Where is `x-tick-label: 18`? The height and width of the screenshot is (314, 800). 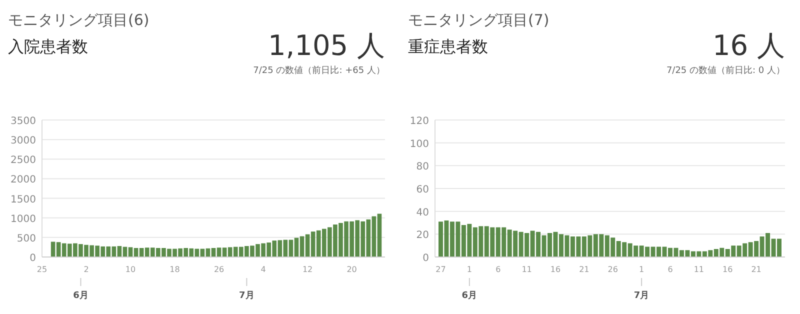 x-tick-label: 18 is located at coordinates (175, 269).